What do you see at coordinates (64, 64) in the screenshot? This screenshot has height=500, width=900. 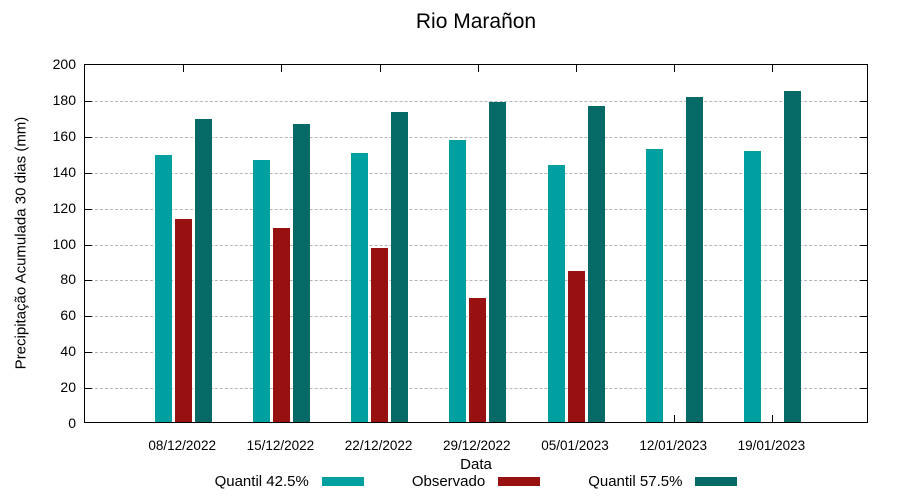 I see `y-tick-label: 200` at bounding box center [64, 64].